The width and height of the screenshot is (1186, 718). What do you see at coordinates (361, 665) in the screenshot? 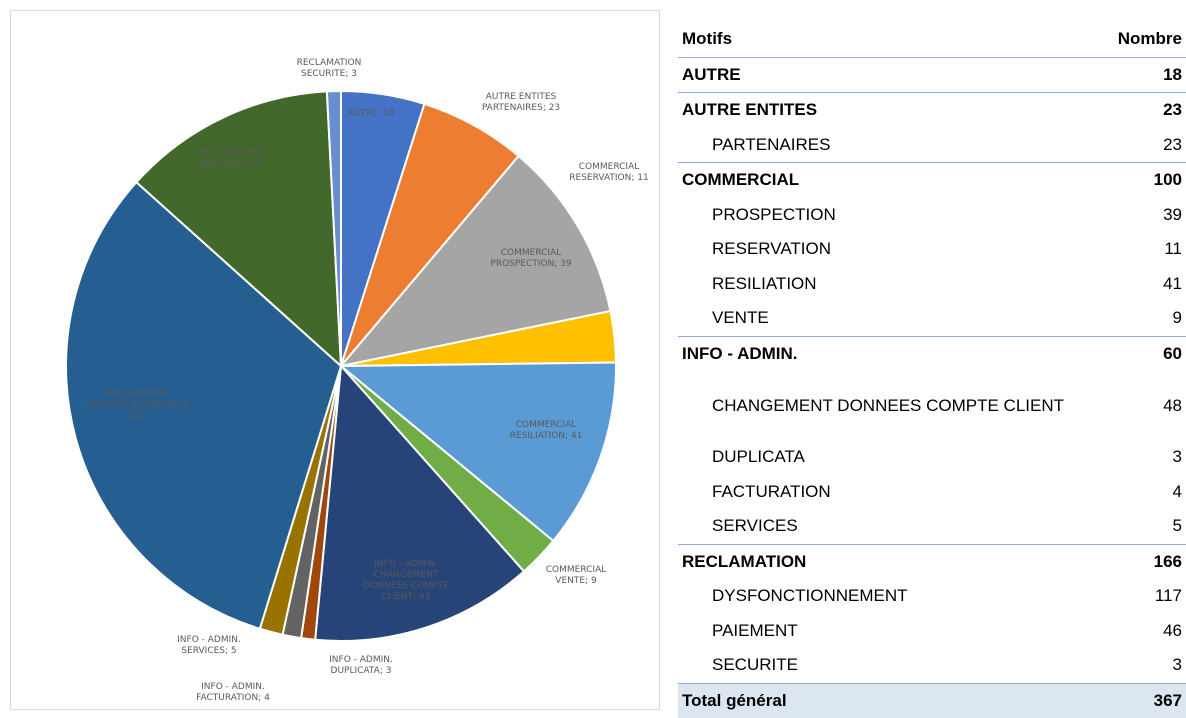
I see `slice-label: INFO - ADMIN. DUPLICATA; 3` at bounding box center [361, 665].